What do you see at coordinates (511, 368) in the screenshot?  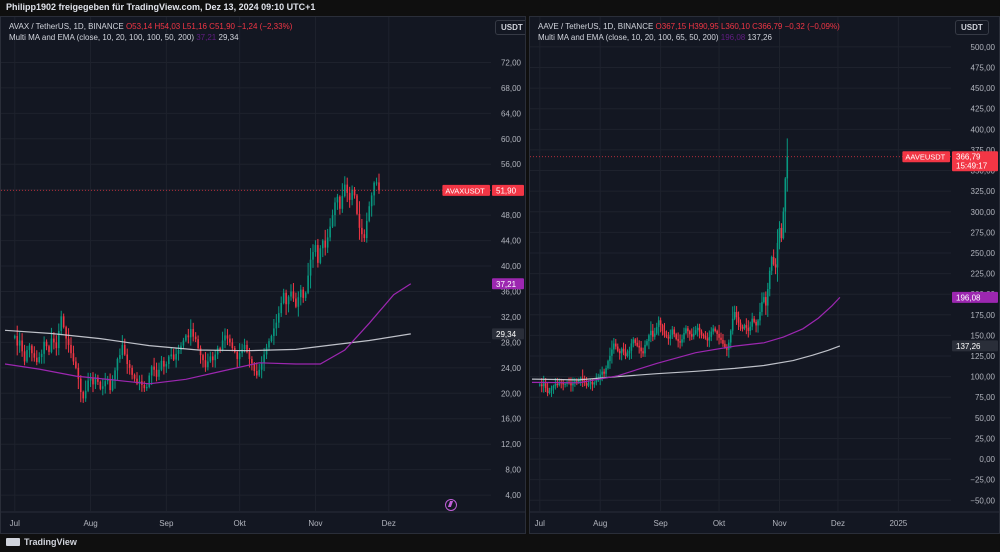 I see `avax-y-tick-label: 24,00` at bounding box center [511, 368].